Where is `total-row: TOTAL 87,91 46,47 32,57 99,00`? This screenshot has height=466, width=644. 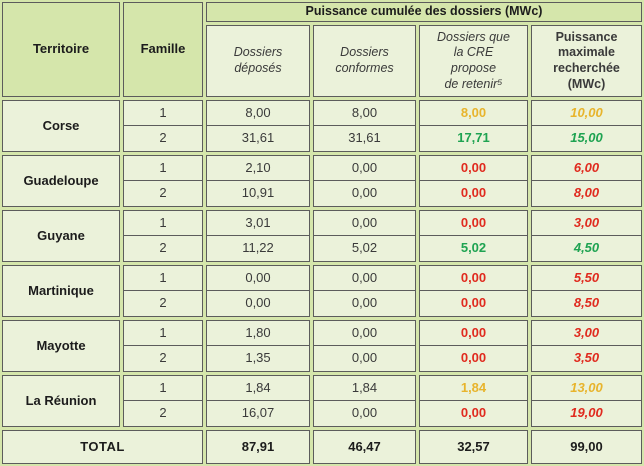 total-row: TOTAL 87,91 46,47 32,57 99,00 is located at coordinates (322, 447).